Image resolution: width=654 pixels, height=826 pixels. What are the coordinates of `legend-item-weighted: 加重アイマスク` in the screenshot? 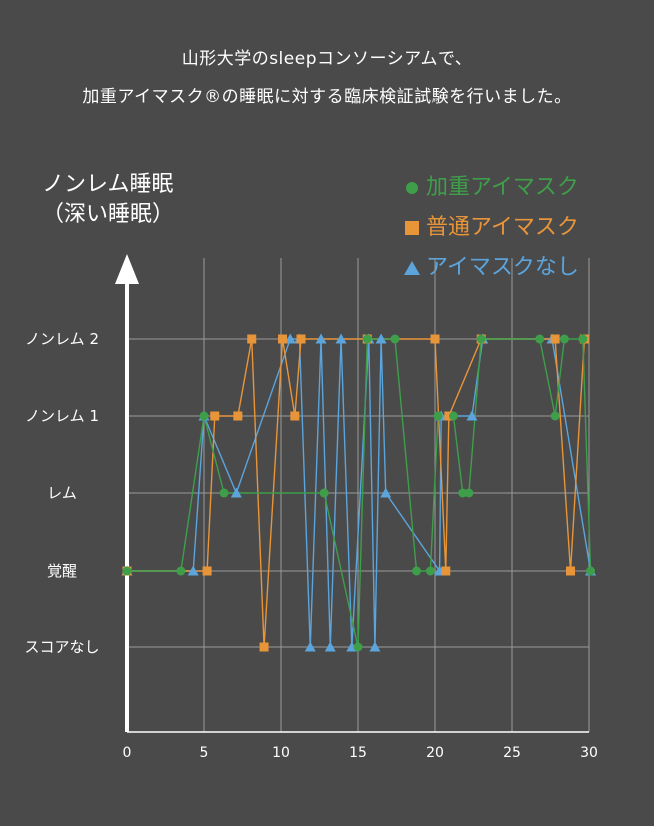 It's located at (490, 188).